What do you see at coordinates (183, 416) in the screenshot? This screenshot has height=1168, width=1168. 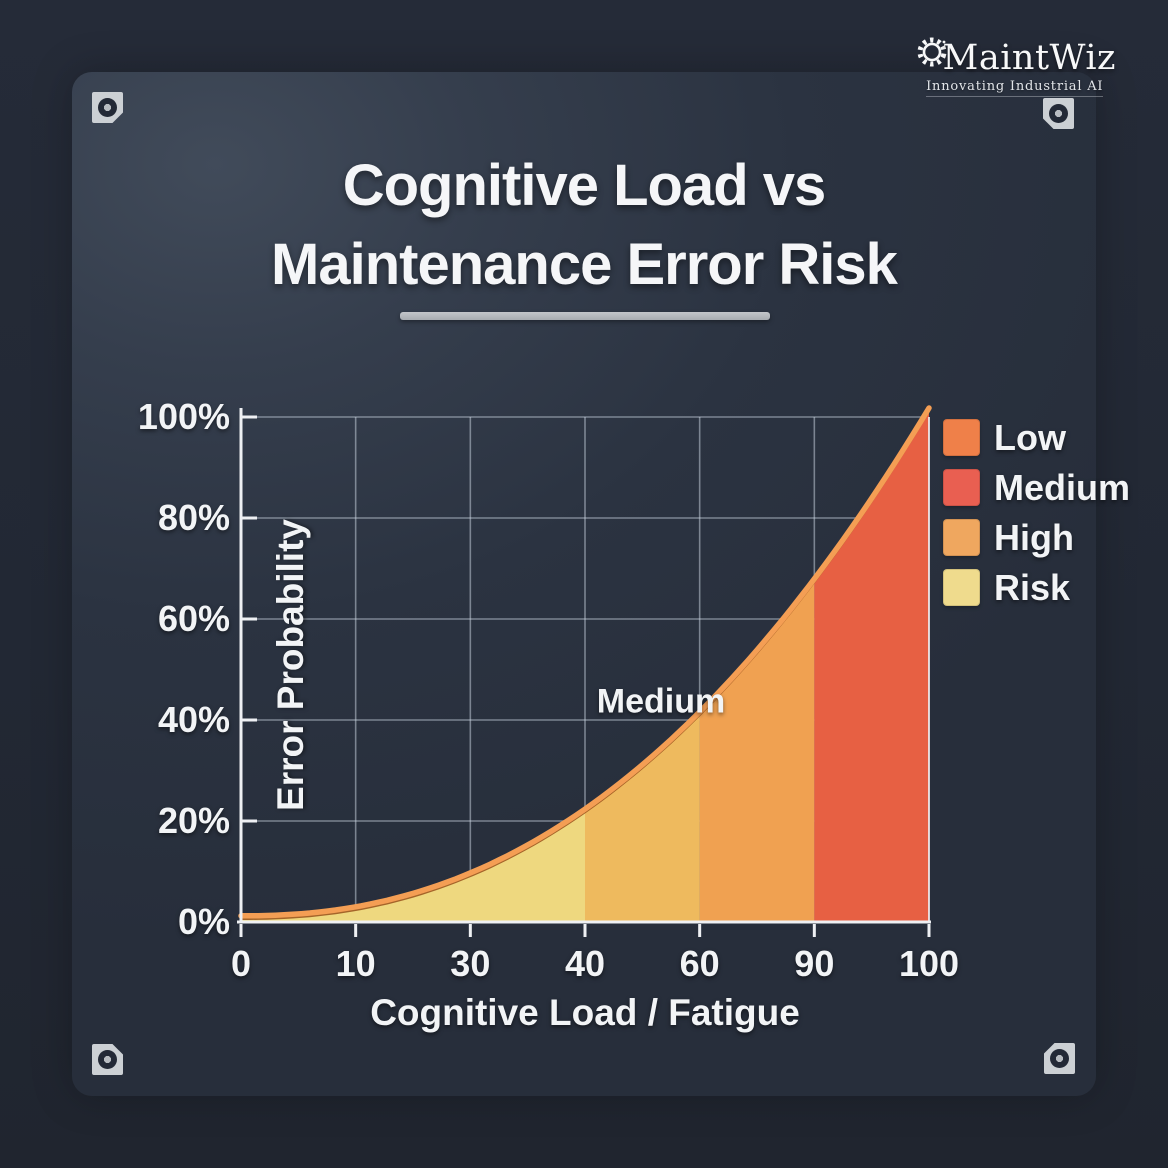 I see `y-tick-label: 100%` at bounding box center [183, 416].